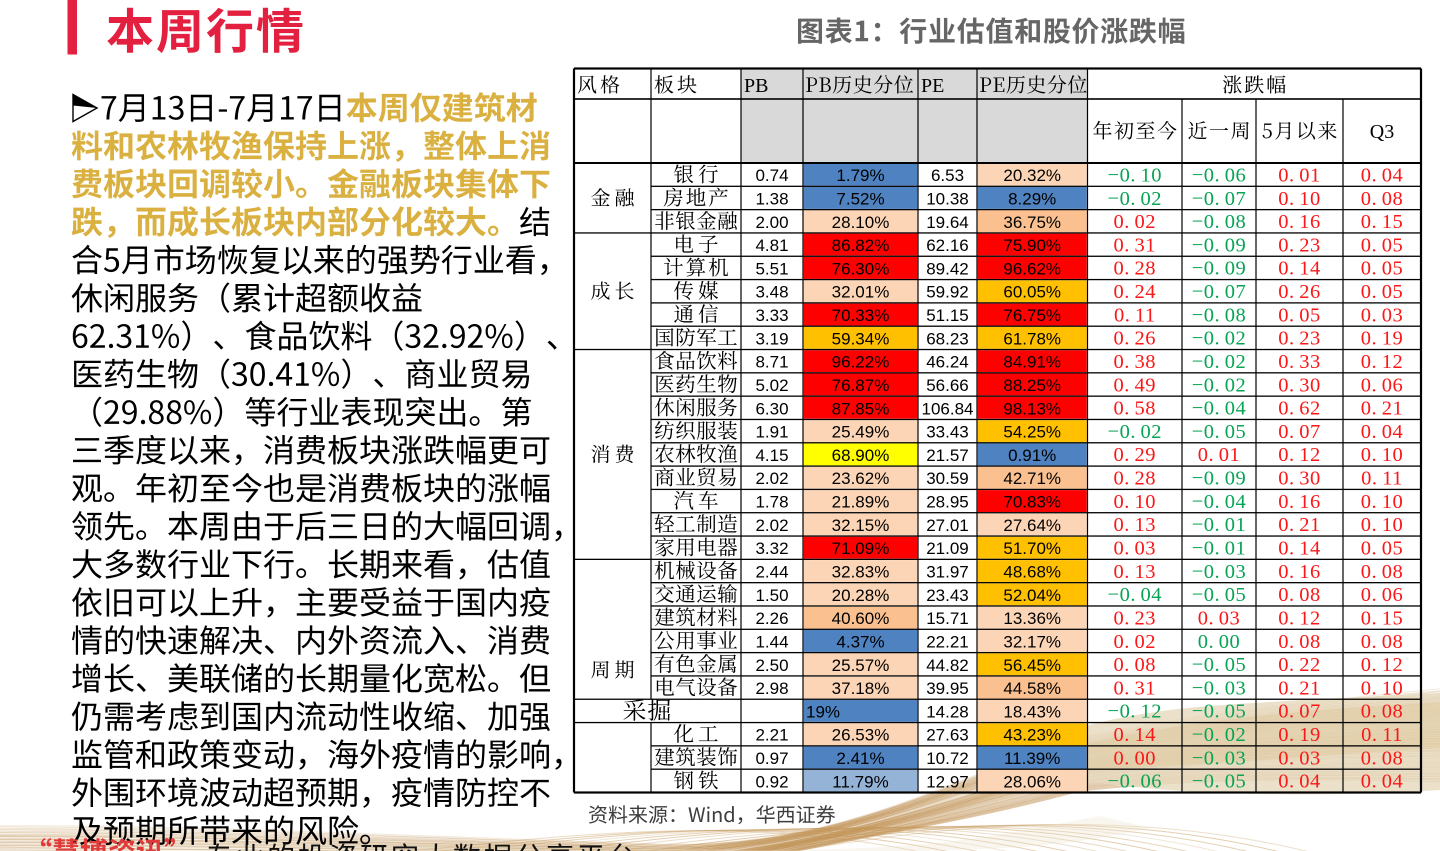  I want to click on svg-text: 70.83%, so click(1032, 502).